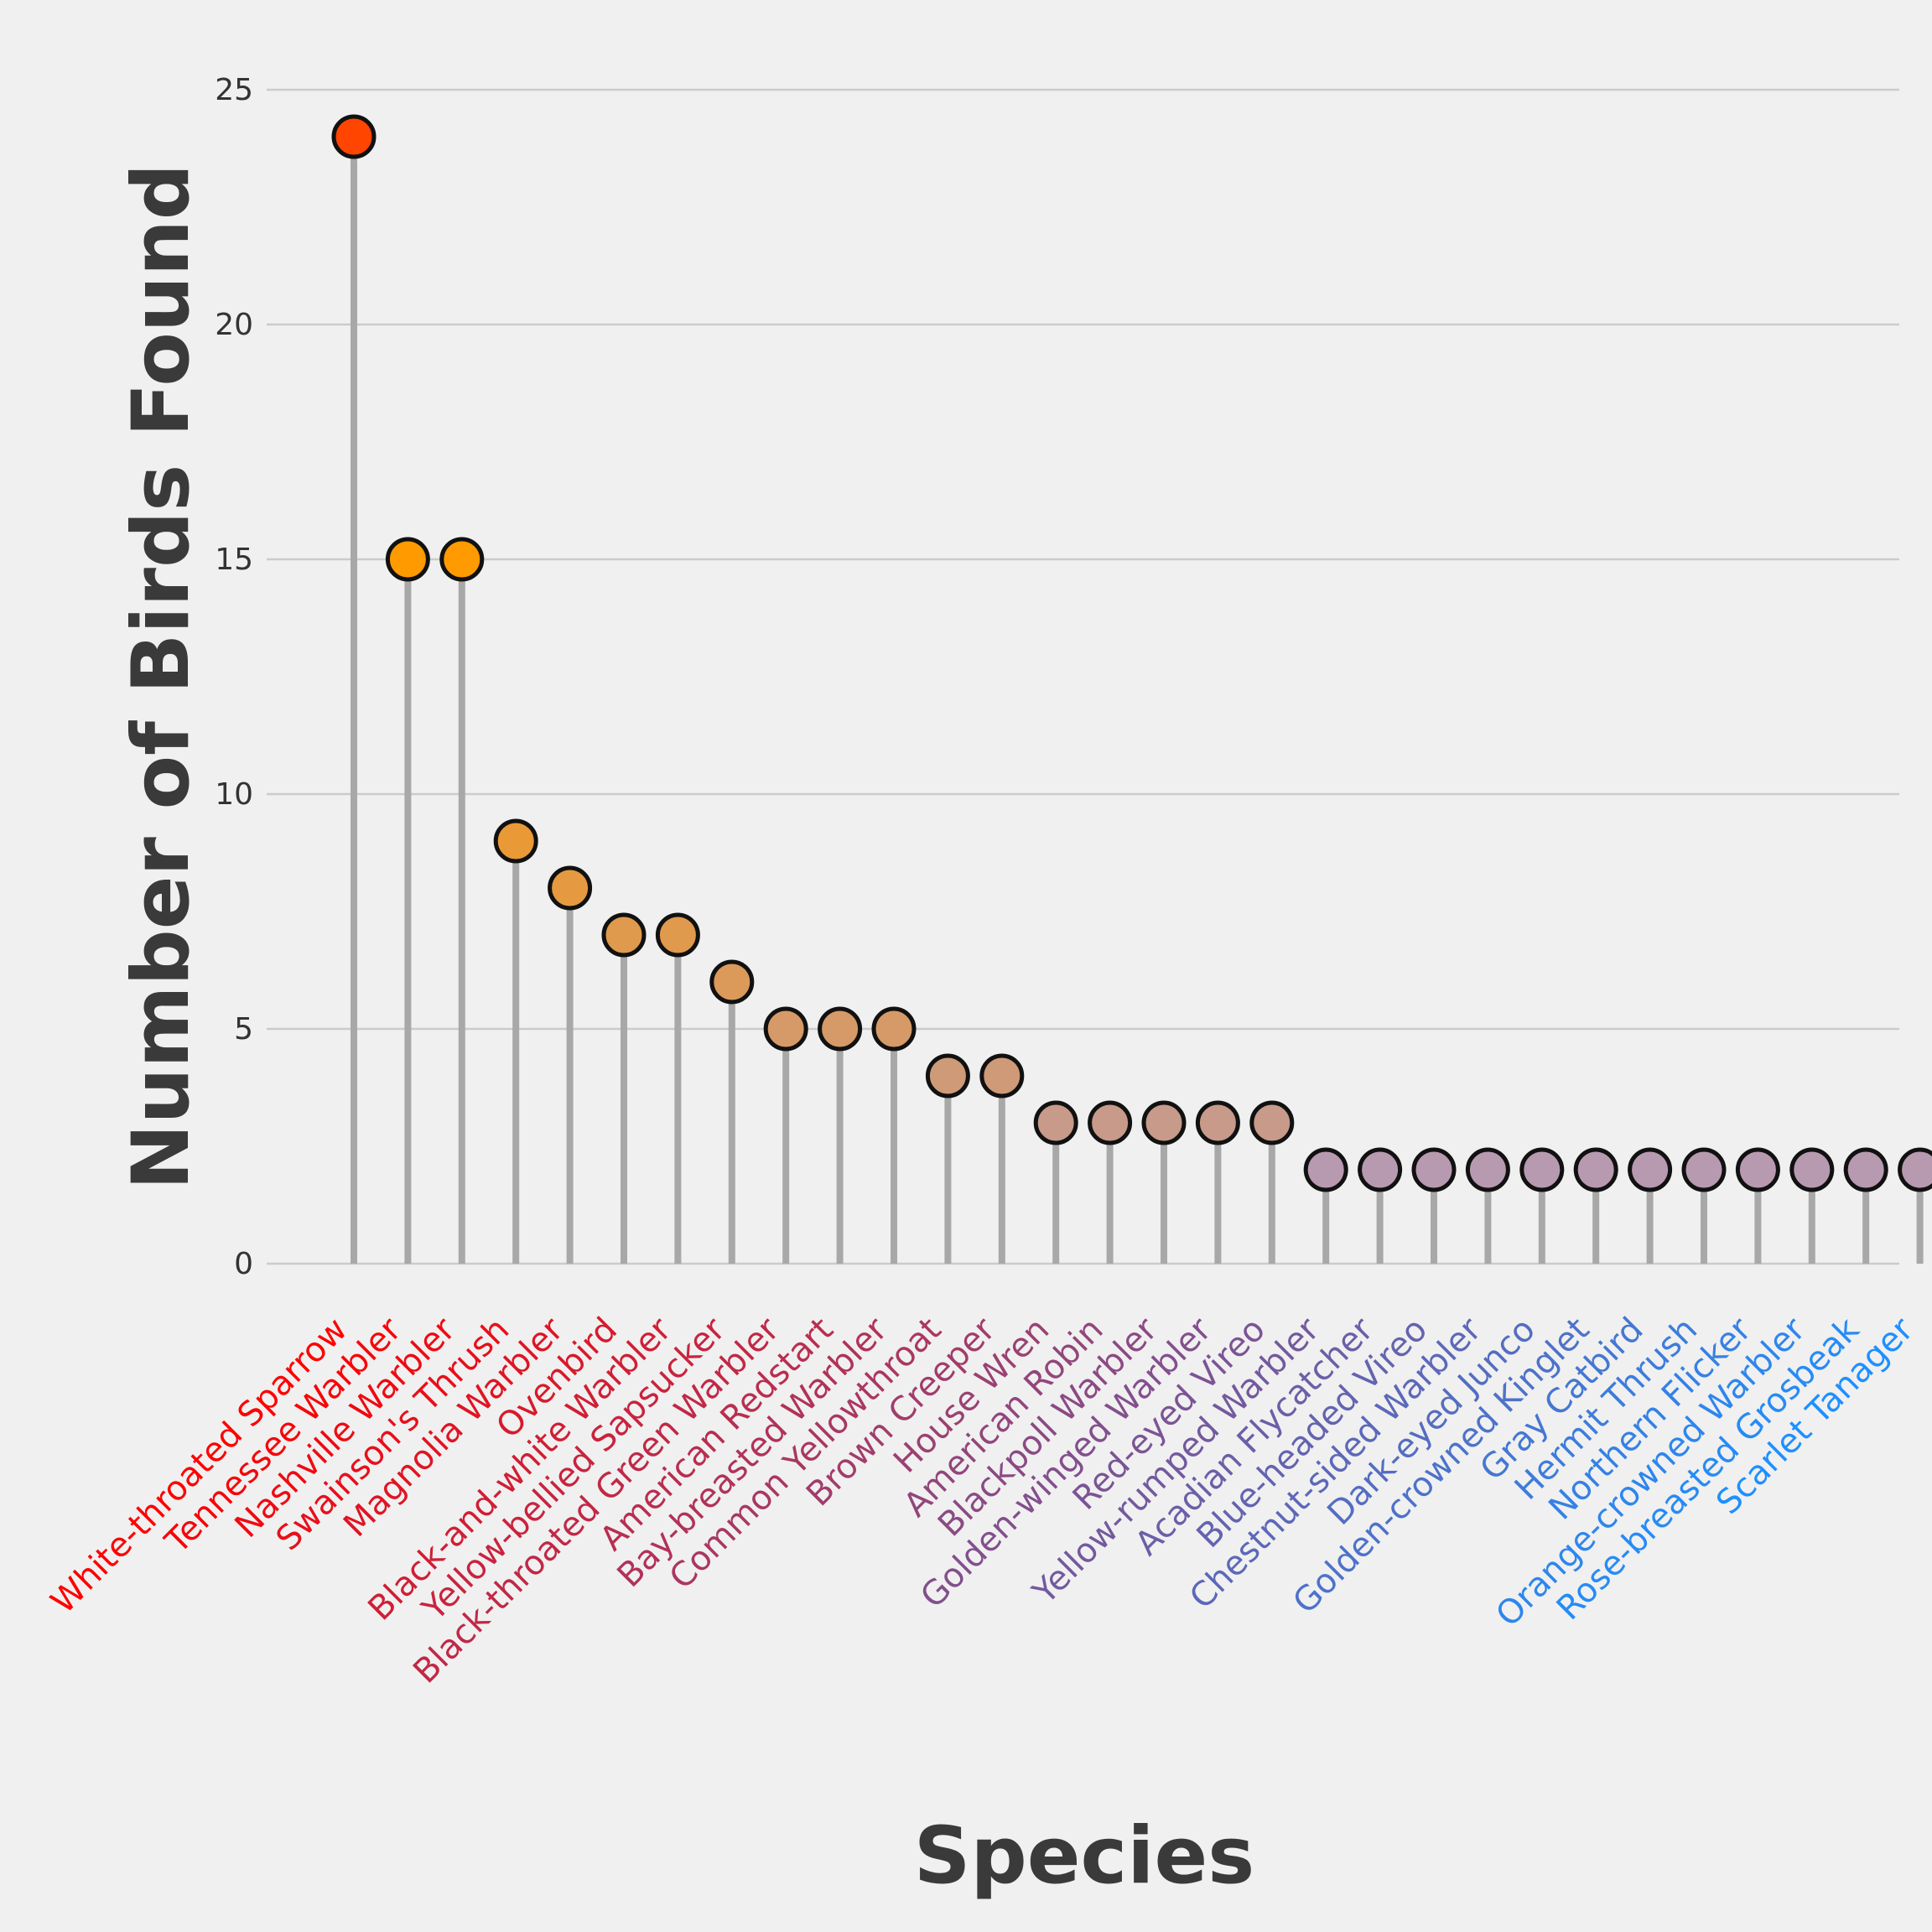 This screenshot has width=1932, height=1932. Describe the element at coordinates (234, 90) in the screenshot. I see `y-tick-label: 25` at that location.